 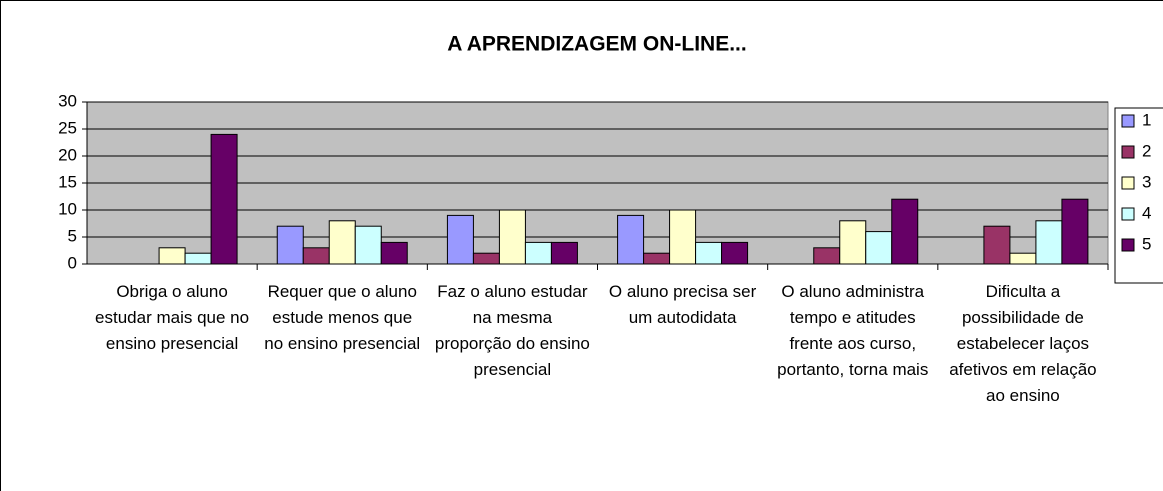 I want to click on legend-label: 2, so click(x=1146, y=150).